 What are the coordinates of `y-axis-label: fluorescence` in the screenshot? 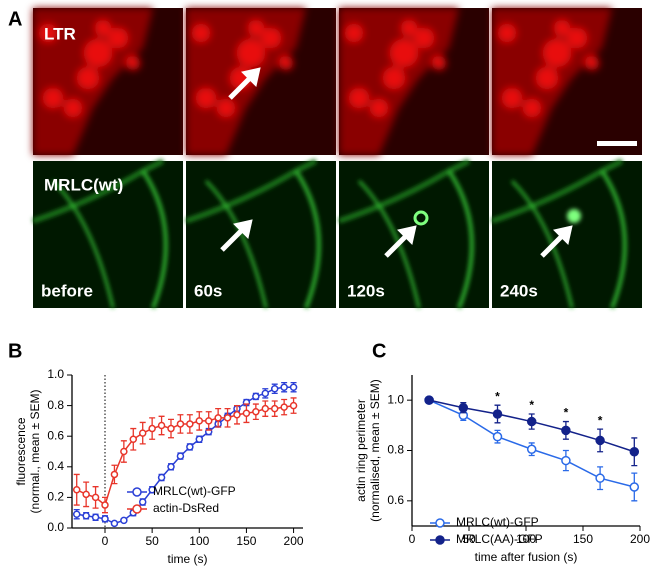 It's located at (21, 451).